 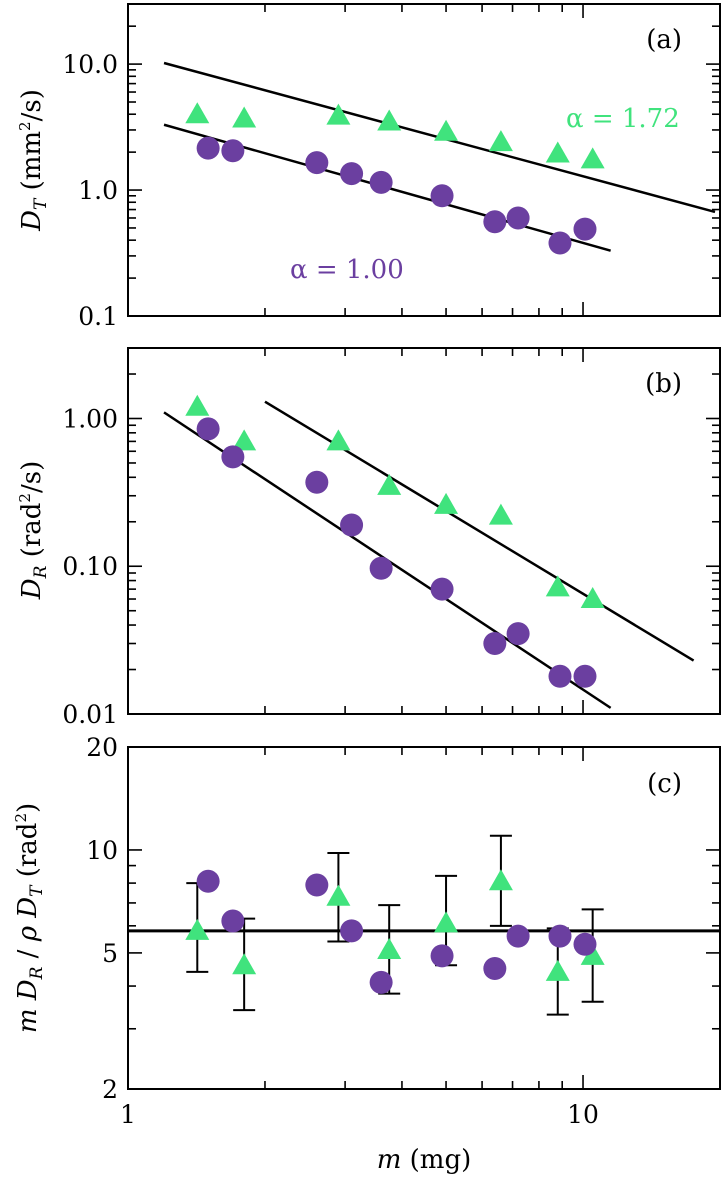 What do you see at coordinates (110, 1089) in the screenshot?
I see `y-tick-label: 2` at bounding box center [110, 1089].